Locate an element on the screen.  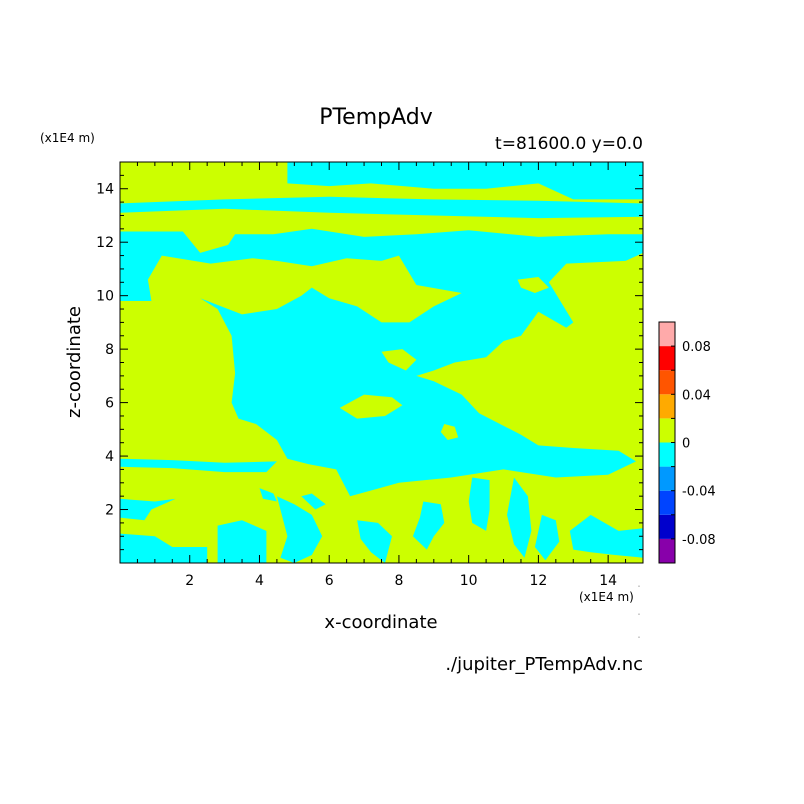
x-tick-label: 14 is located at coordinates (608, 581).